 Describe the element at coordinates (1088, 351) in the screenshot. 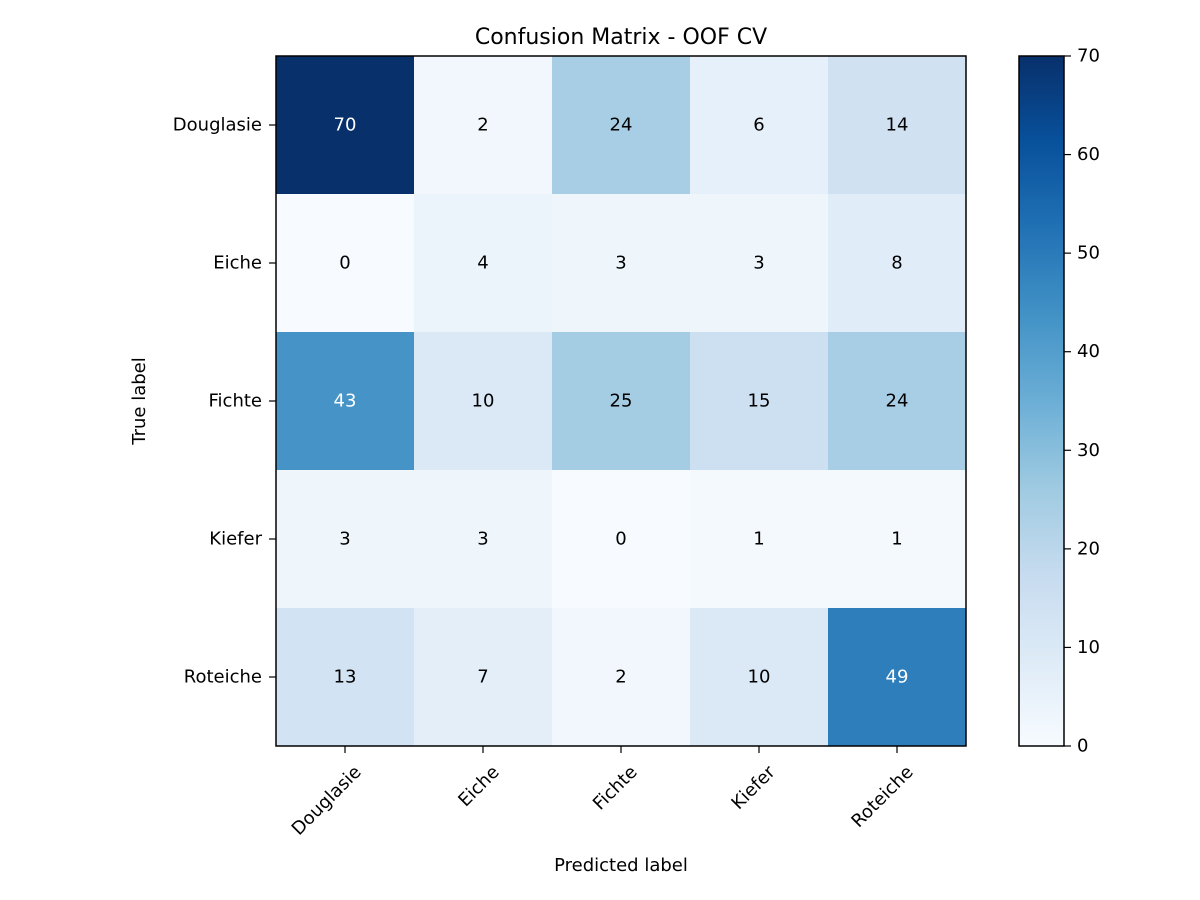

I see `colorbar-tick-label: 40` at that location.